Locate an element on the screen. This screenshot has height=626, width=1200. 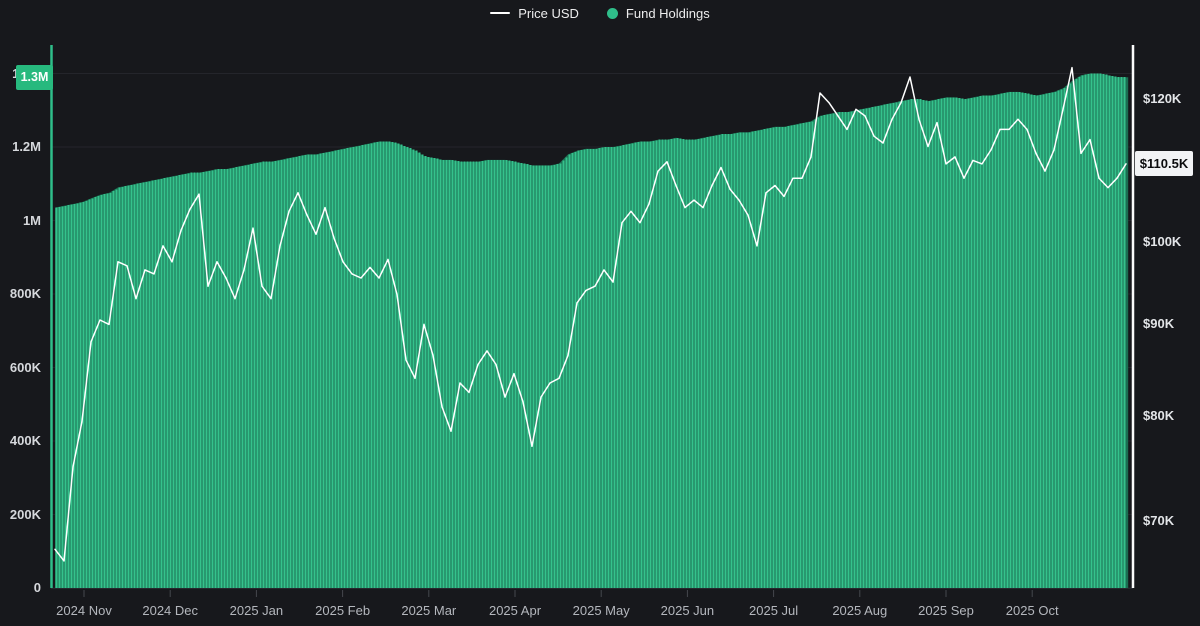
x-axis-month-label: 2024 Dec is located at coordinates (170, 610).